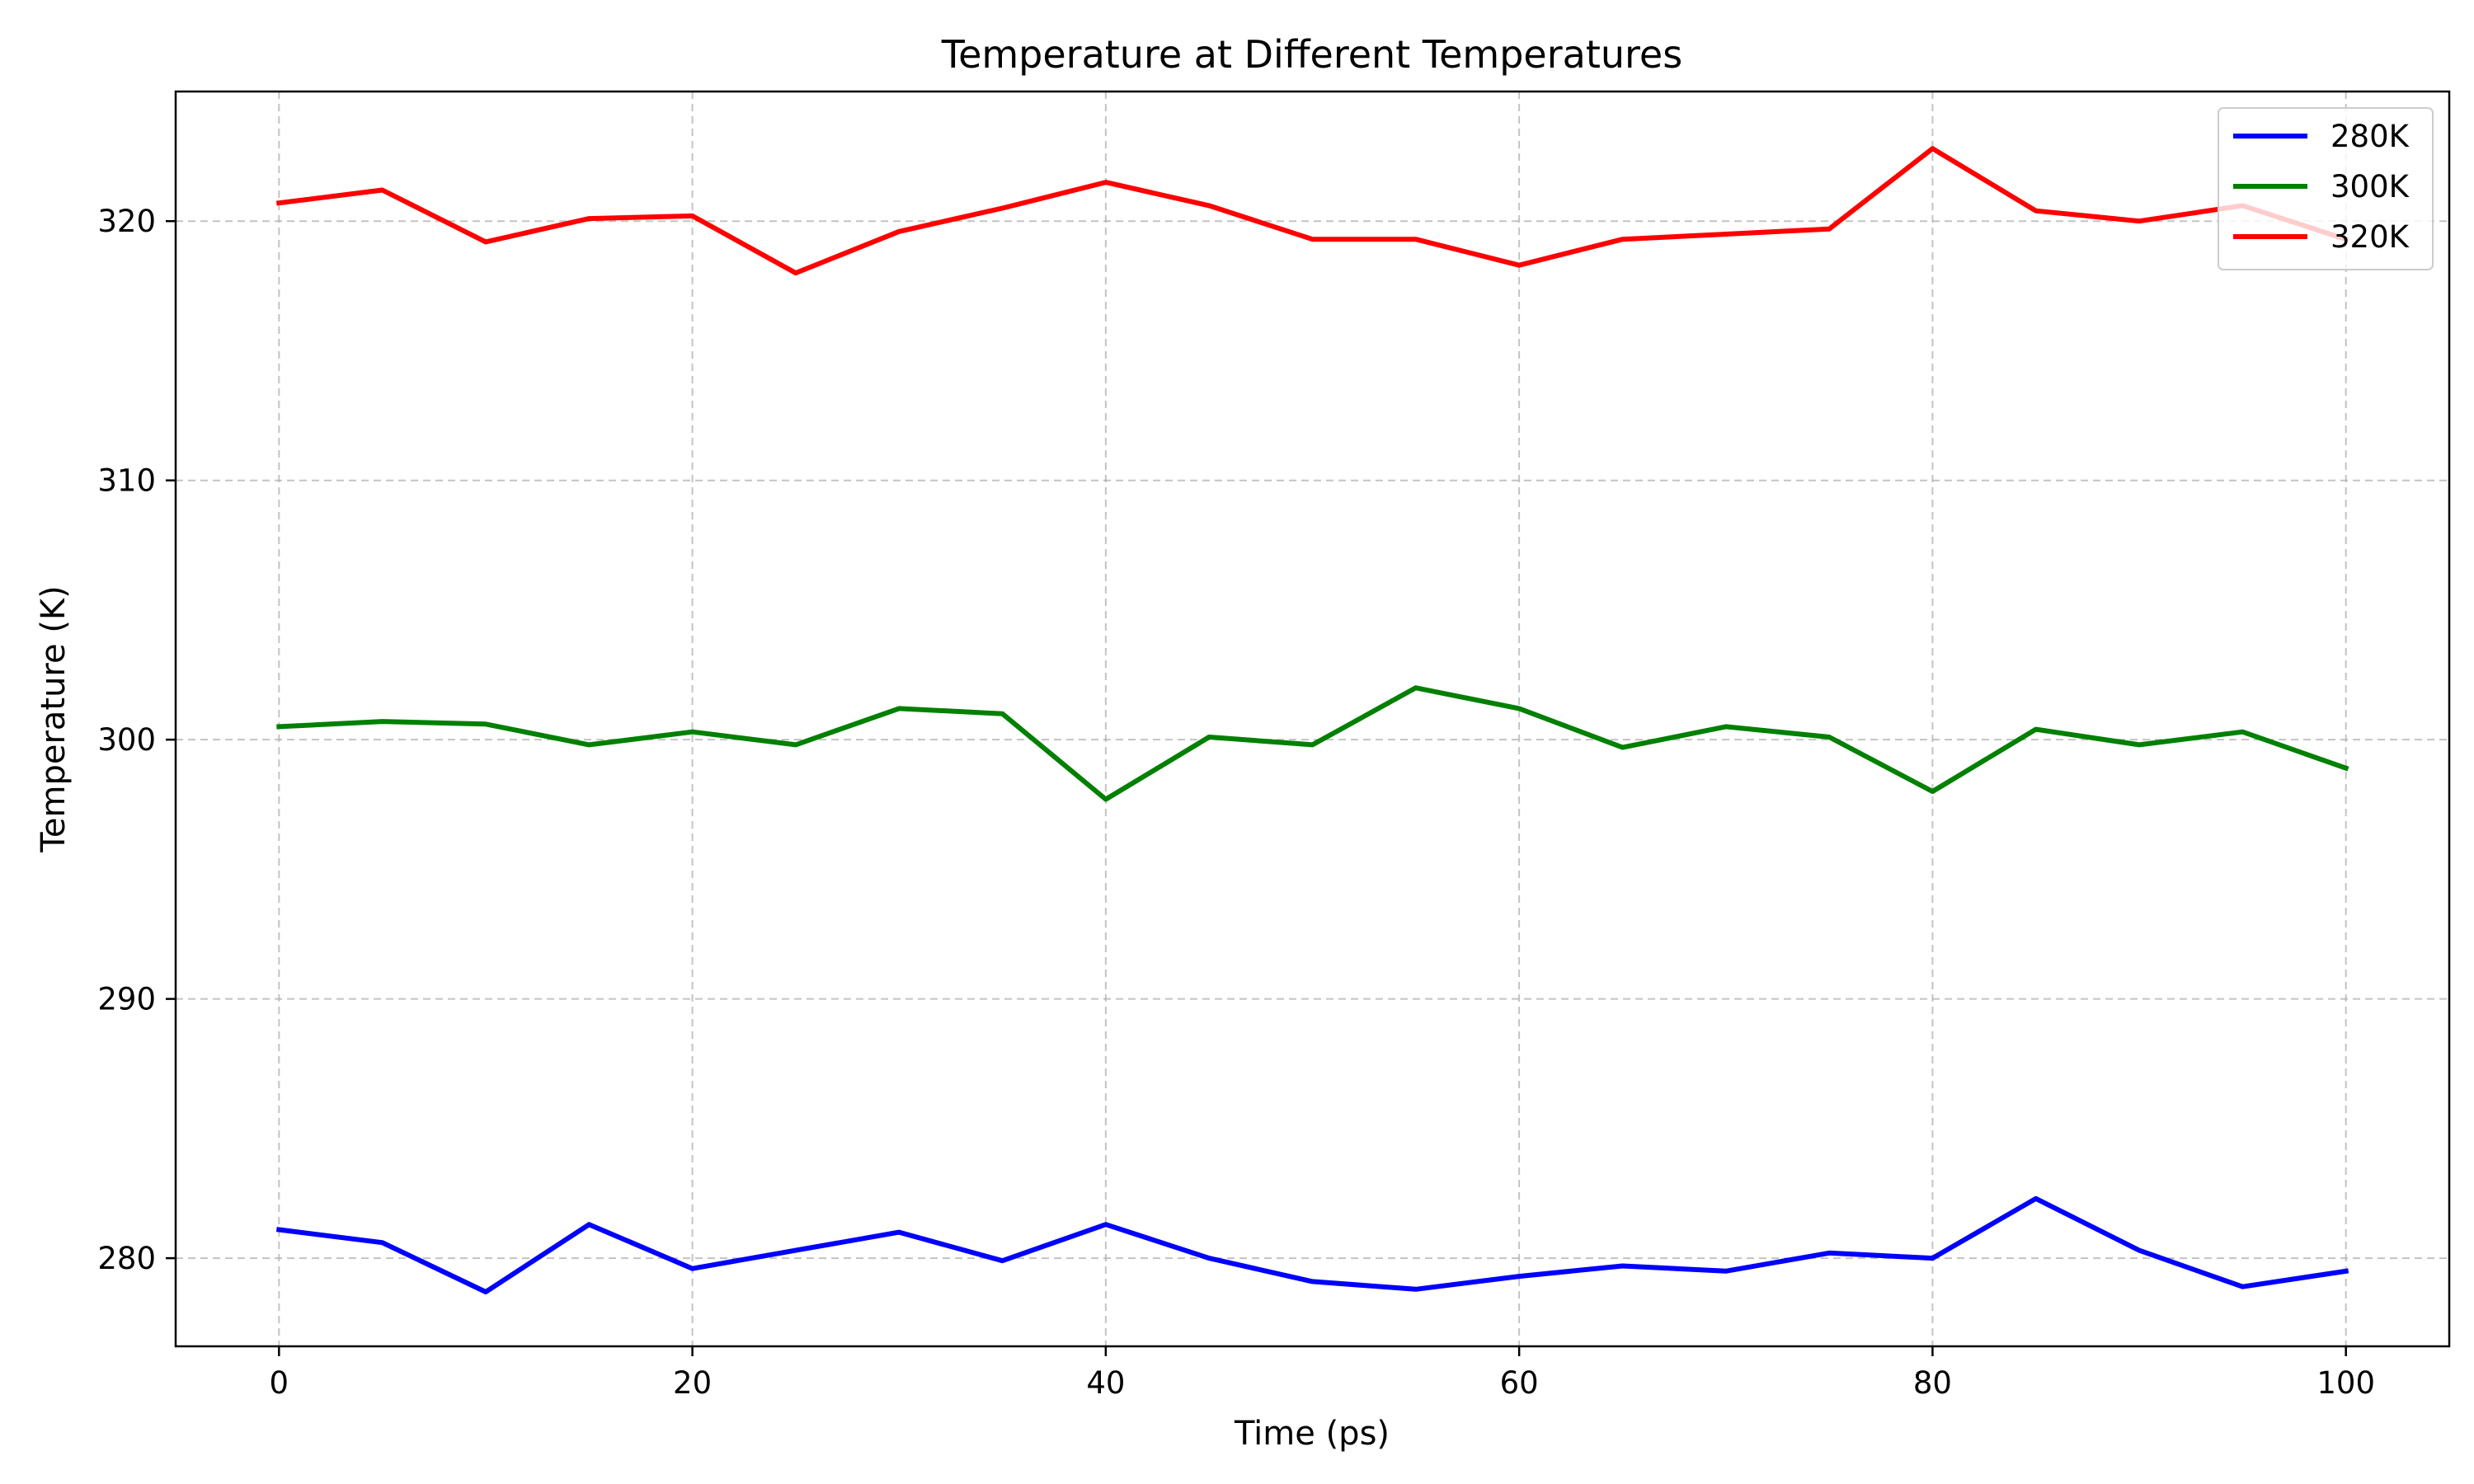  I want to click on y-axis-ticks: 280 290 300 310 320, so click(136, 740).